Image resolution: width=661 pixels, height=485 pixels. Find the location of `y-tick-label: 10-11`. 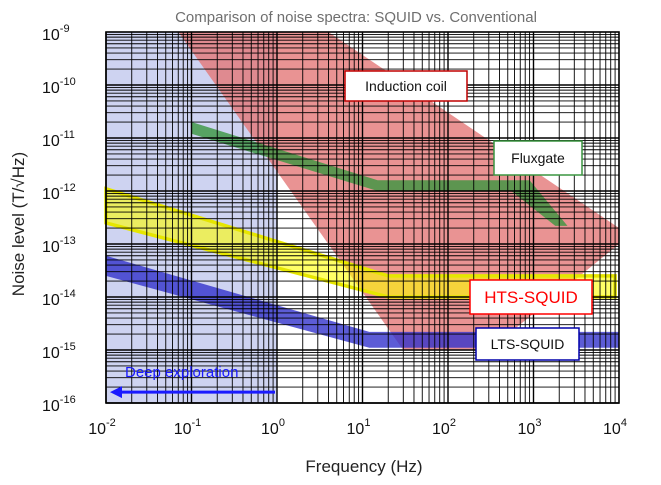

y-tick-label: 10-11 is located at coordinates (58, 139).